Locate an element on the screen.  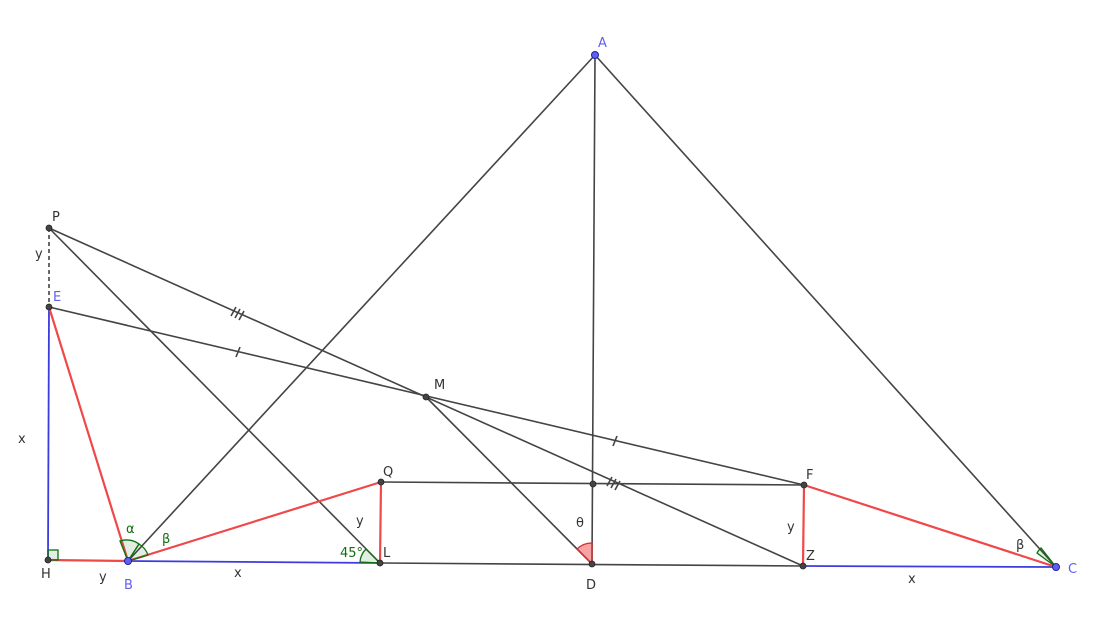
segment-BL is located at coordinates (254, 562).